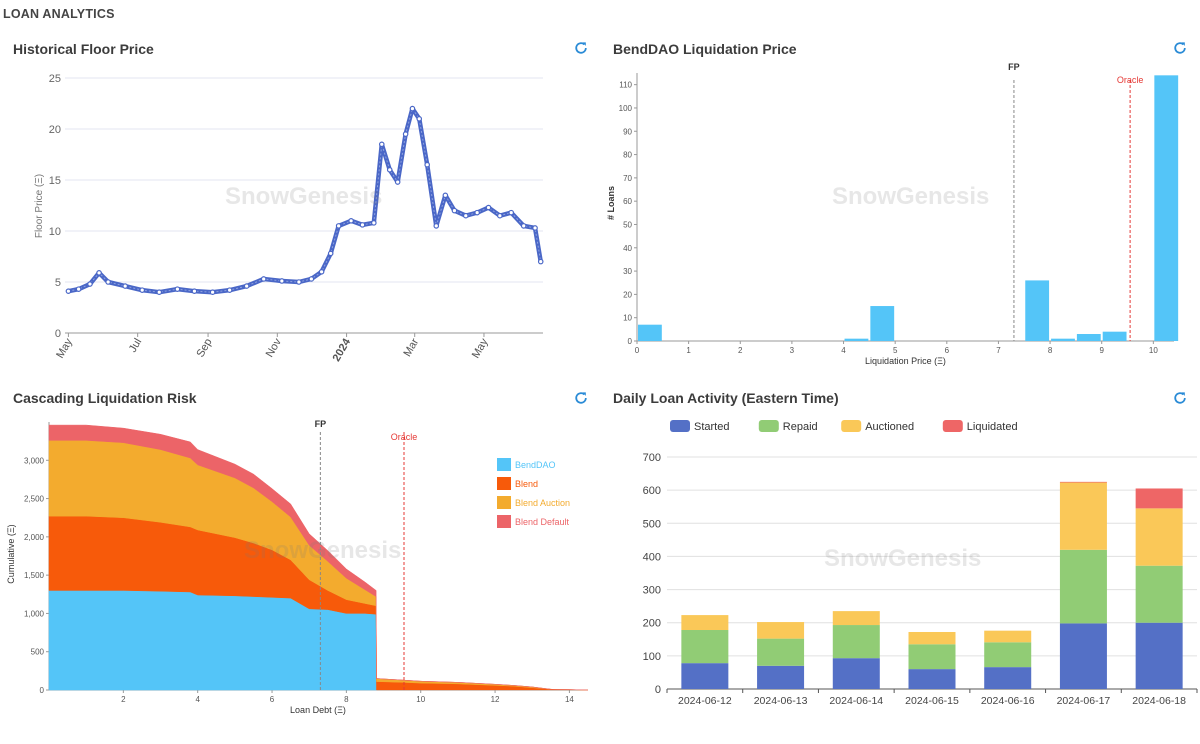  What do you see at coordinates (800, 427) in the screenshot?
I see `legend-label: Repaid` at bounding box center [800, 427].